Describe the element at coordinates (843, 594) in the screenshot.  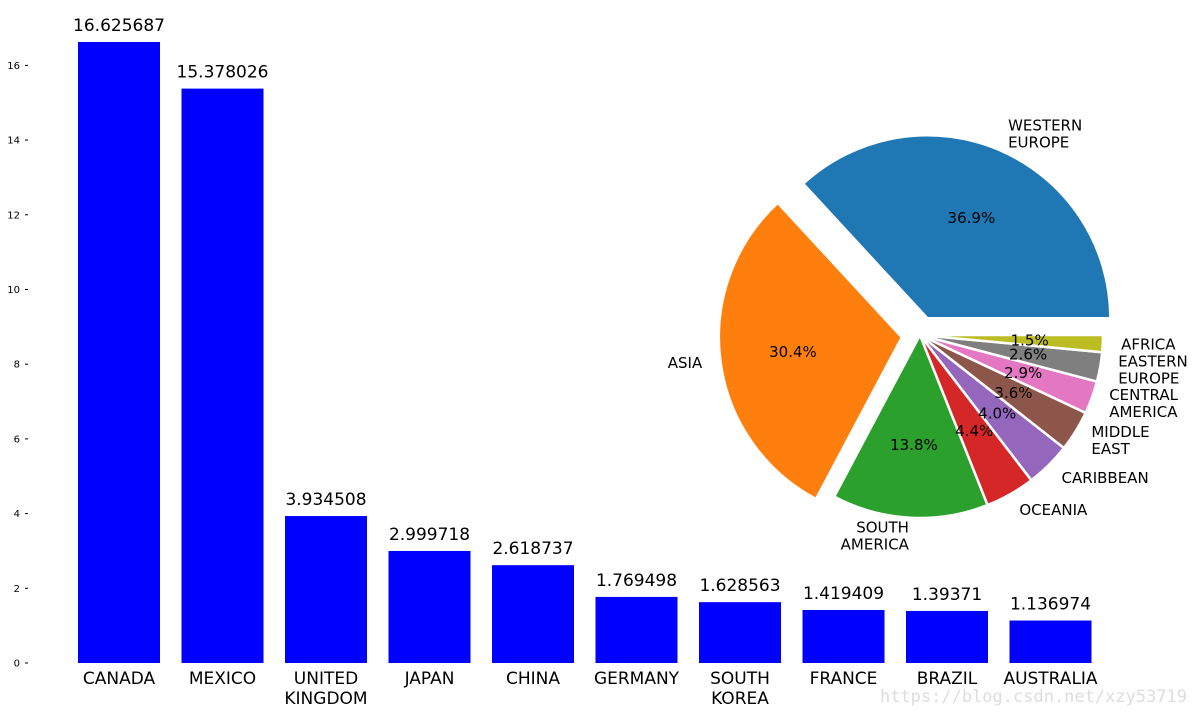
I see `bar-data-label: 1.419409` at that location.